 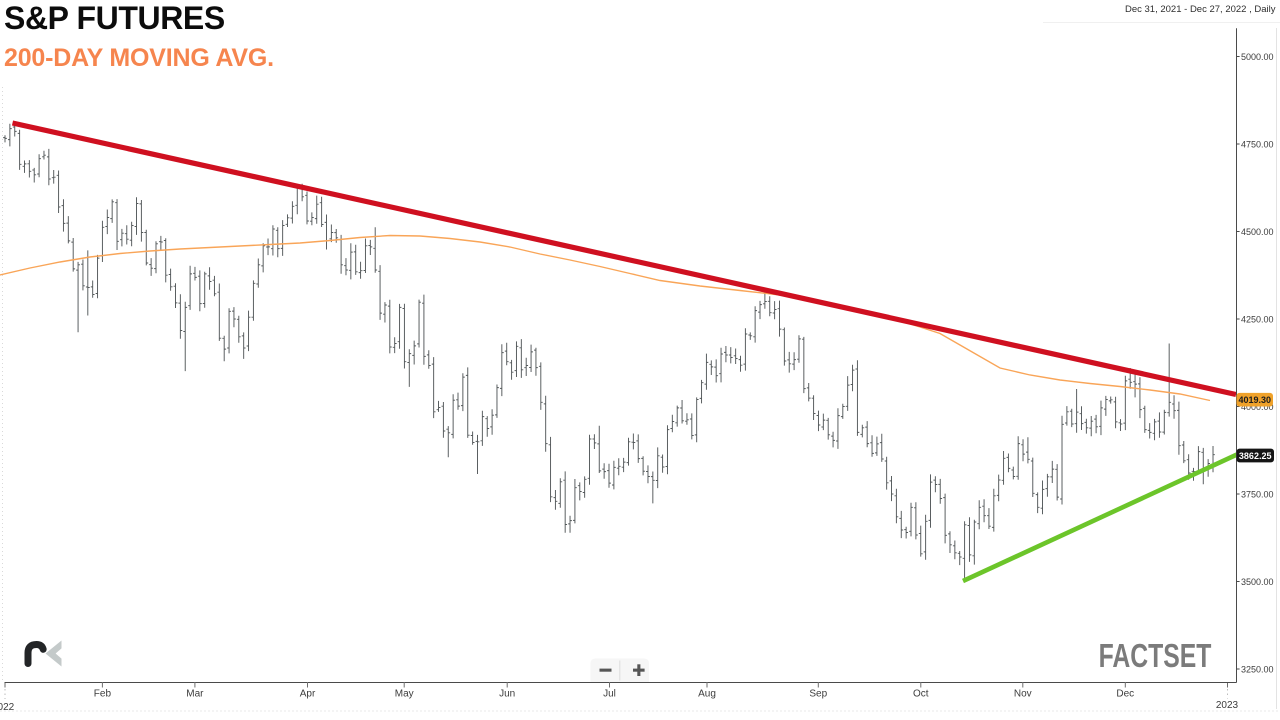 I want to click on svg-text: May, so click(x=404, y=694).